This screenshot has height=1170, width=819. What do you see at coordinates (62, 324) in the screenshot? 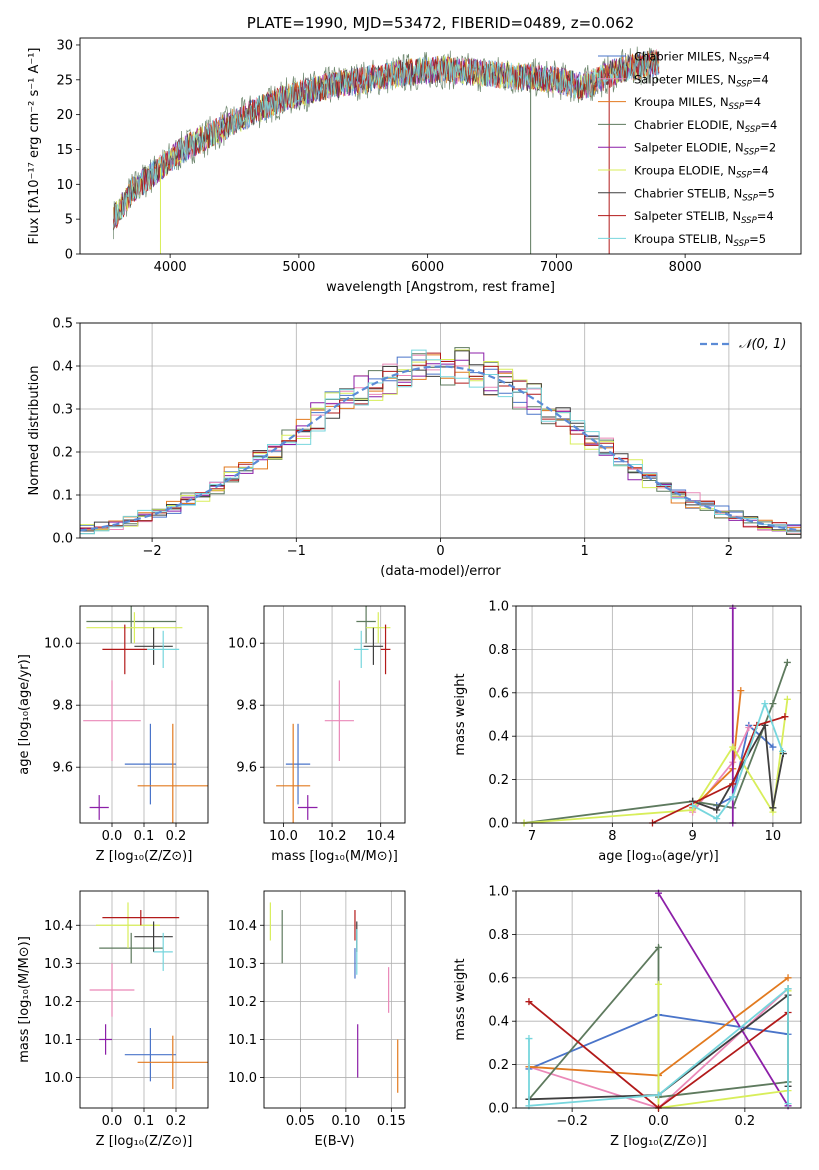
I see `y-tick-label: 0.5` at bounding box center [62, 324].